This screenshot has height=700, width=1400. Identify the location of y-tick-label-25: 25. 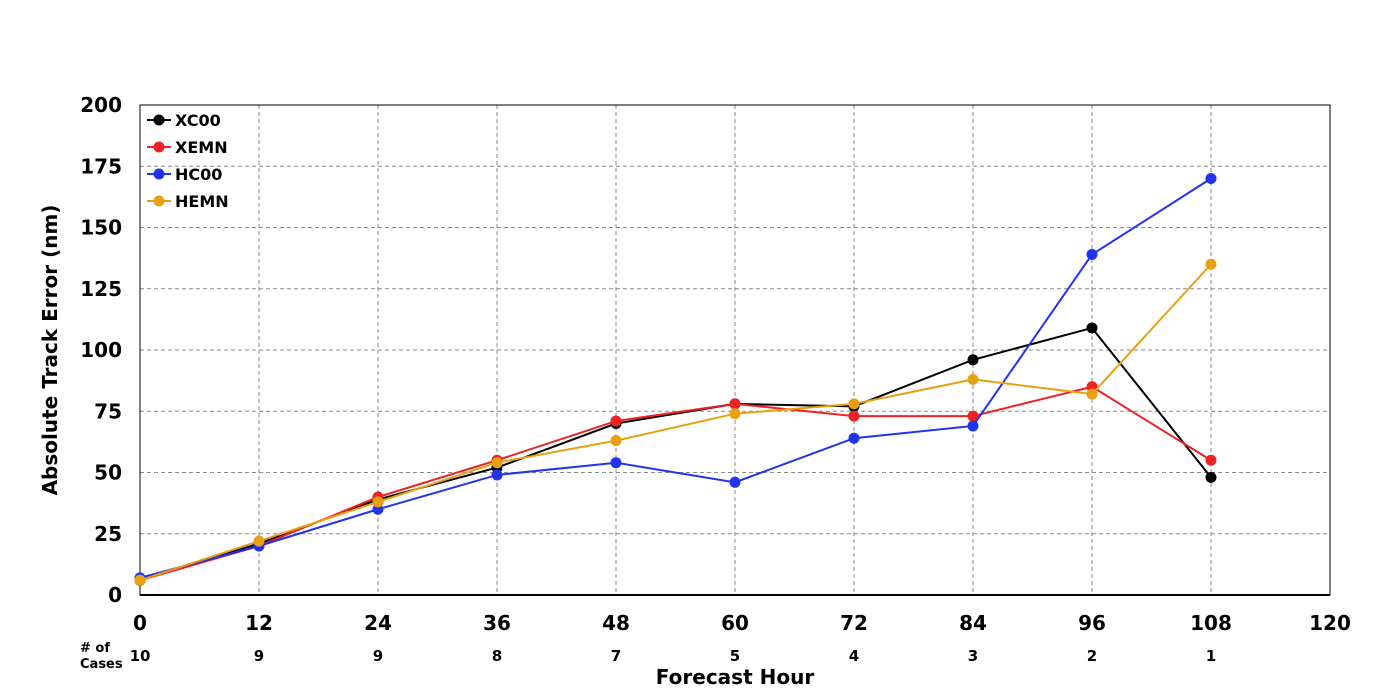
(108, 534).